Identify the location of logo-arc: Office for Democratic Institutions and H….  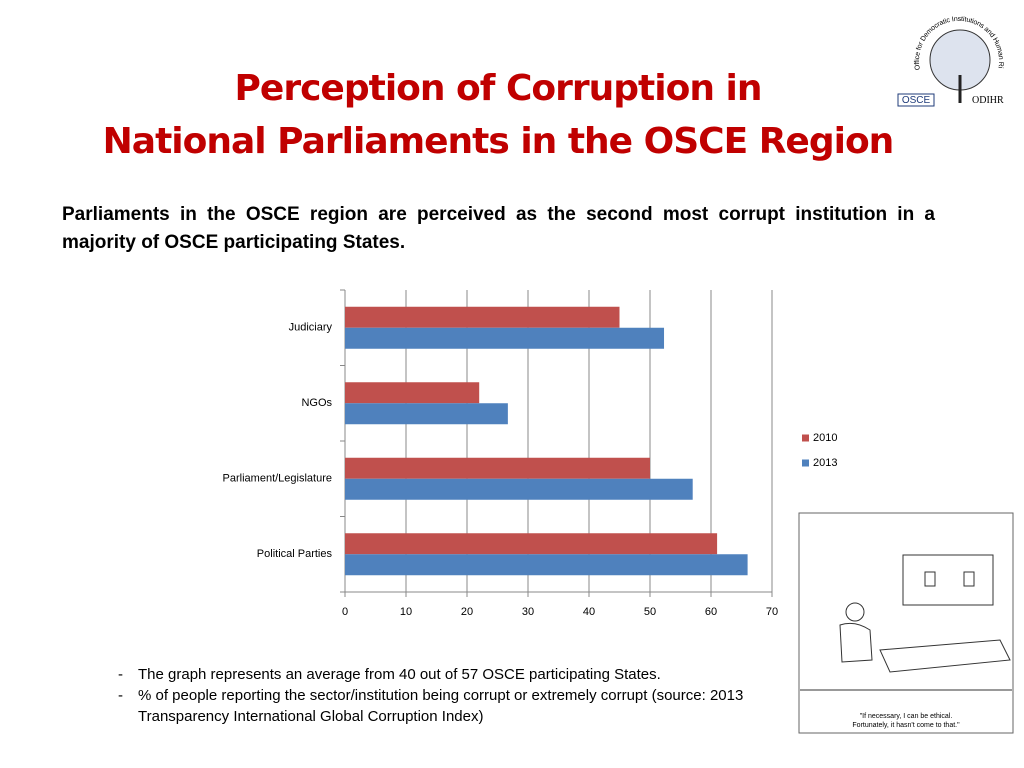
(502, 35).